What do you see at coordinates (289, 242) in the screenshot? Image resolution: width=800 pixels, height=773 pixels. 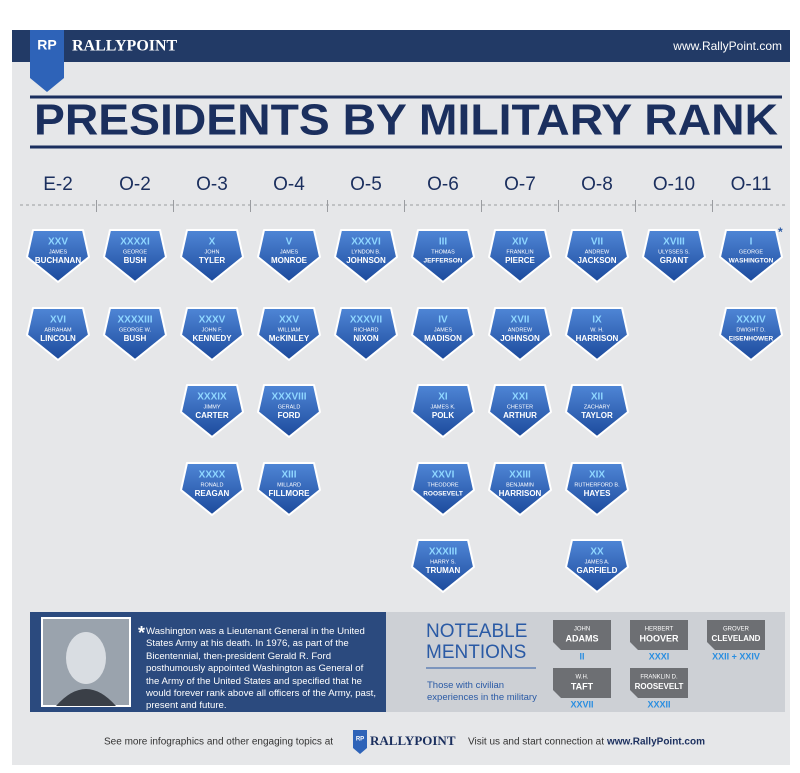 I see `president-number: V` at bounding box center [289, 242].